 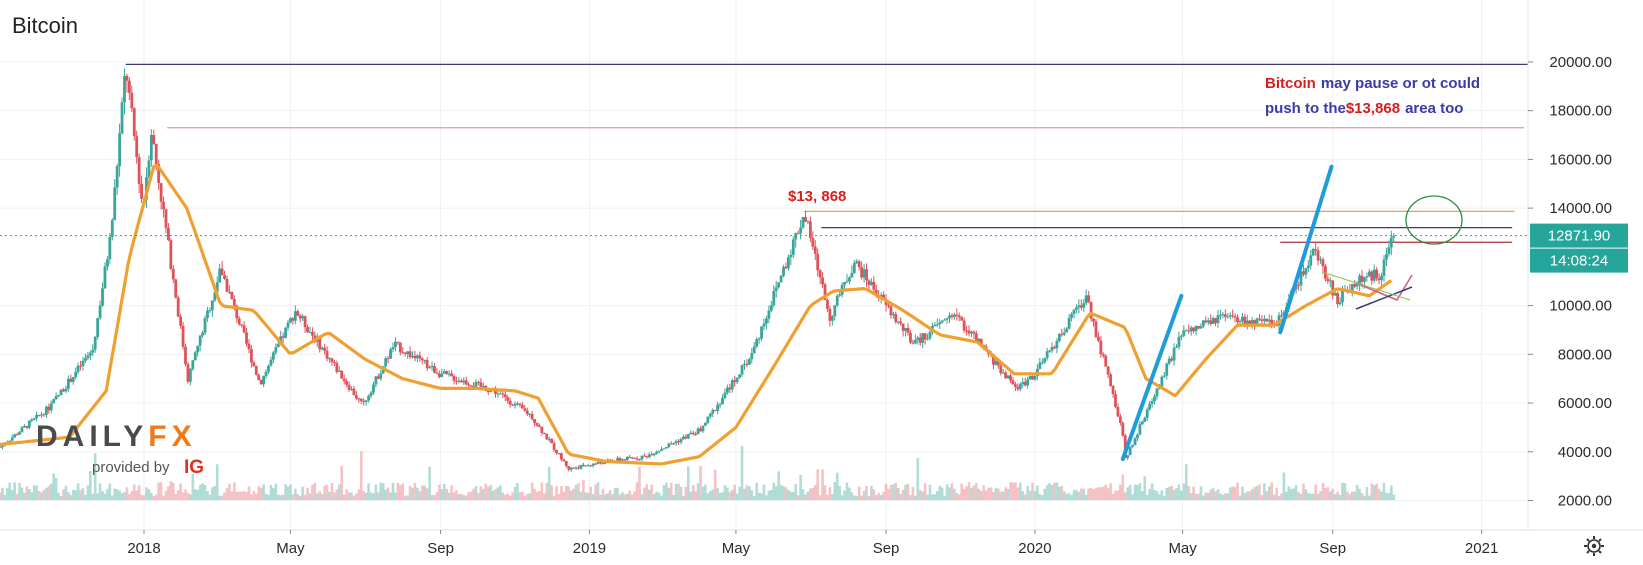 I want to click on gear-icon, so click(x=1594, y=546).